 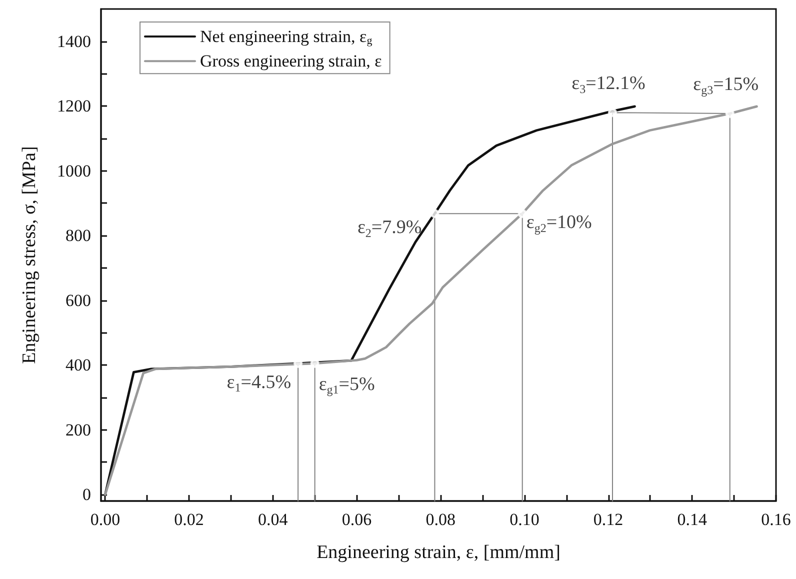 I want to click on y-tick-label: 1400, so click(x=74, y=41).